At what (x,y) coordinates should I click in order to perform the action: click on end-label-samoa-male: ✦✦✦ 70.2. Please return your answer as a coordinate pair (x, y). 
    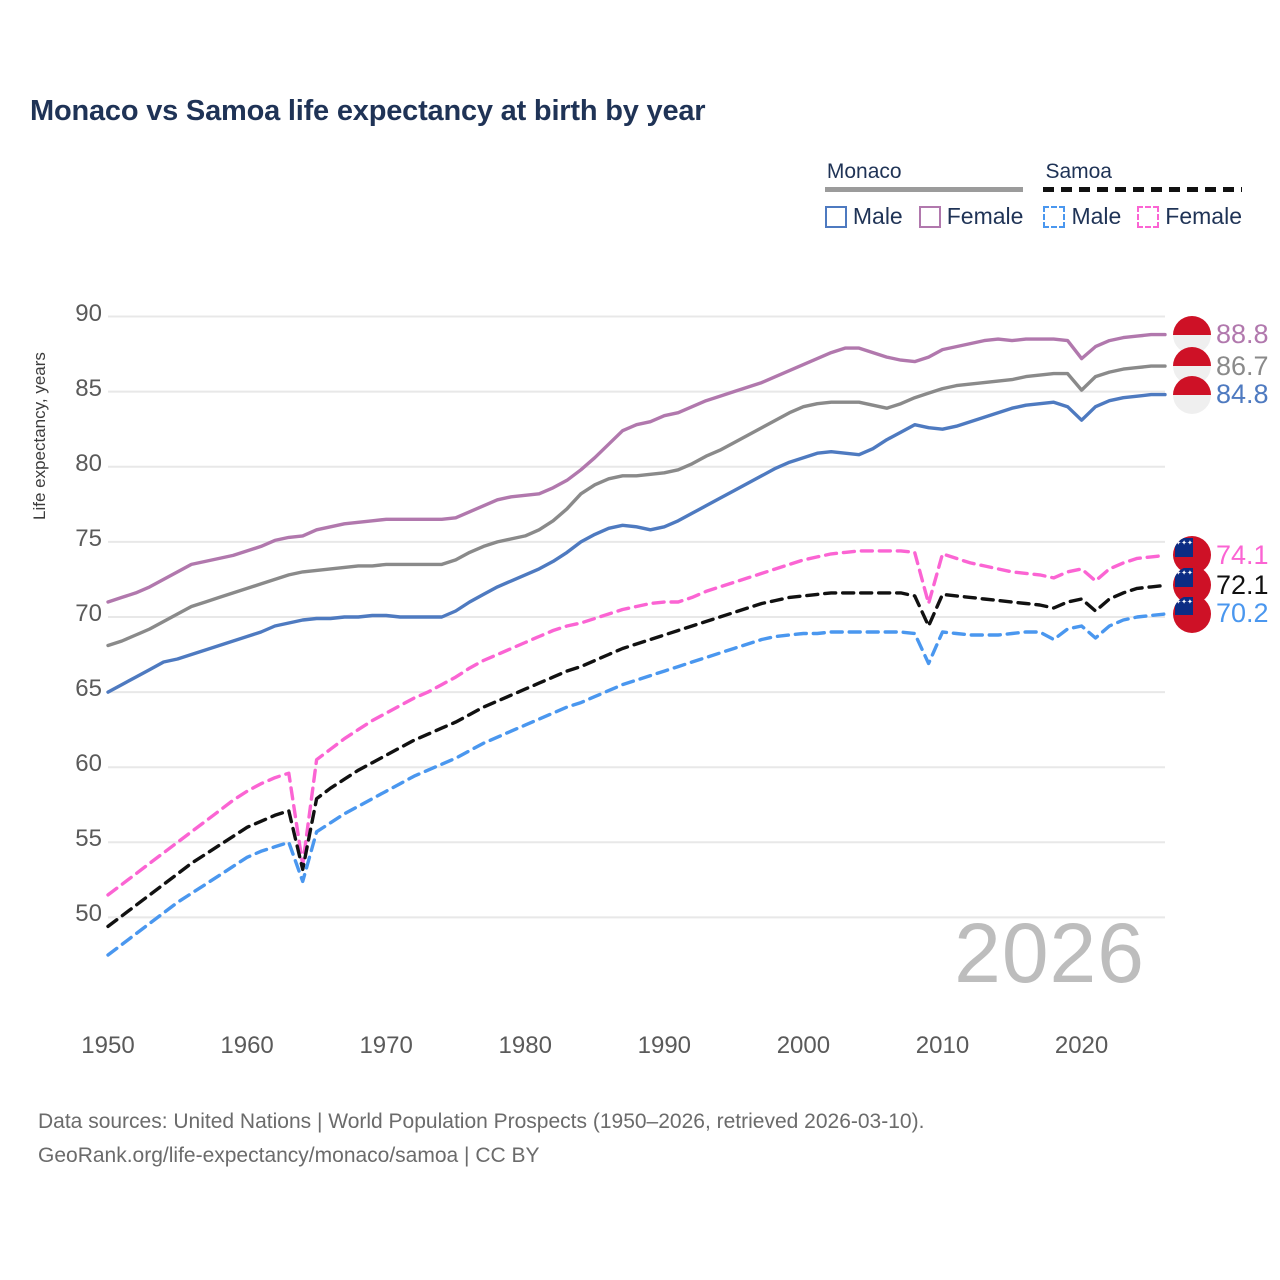
    Looking at the image, I should click on (1221, 613).